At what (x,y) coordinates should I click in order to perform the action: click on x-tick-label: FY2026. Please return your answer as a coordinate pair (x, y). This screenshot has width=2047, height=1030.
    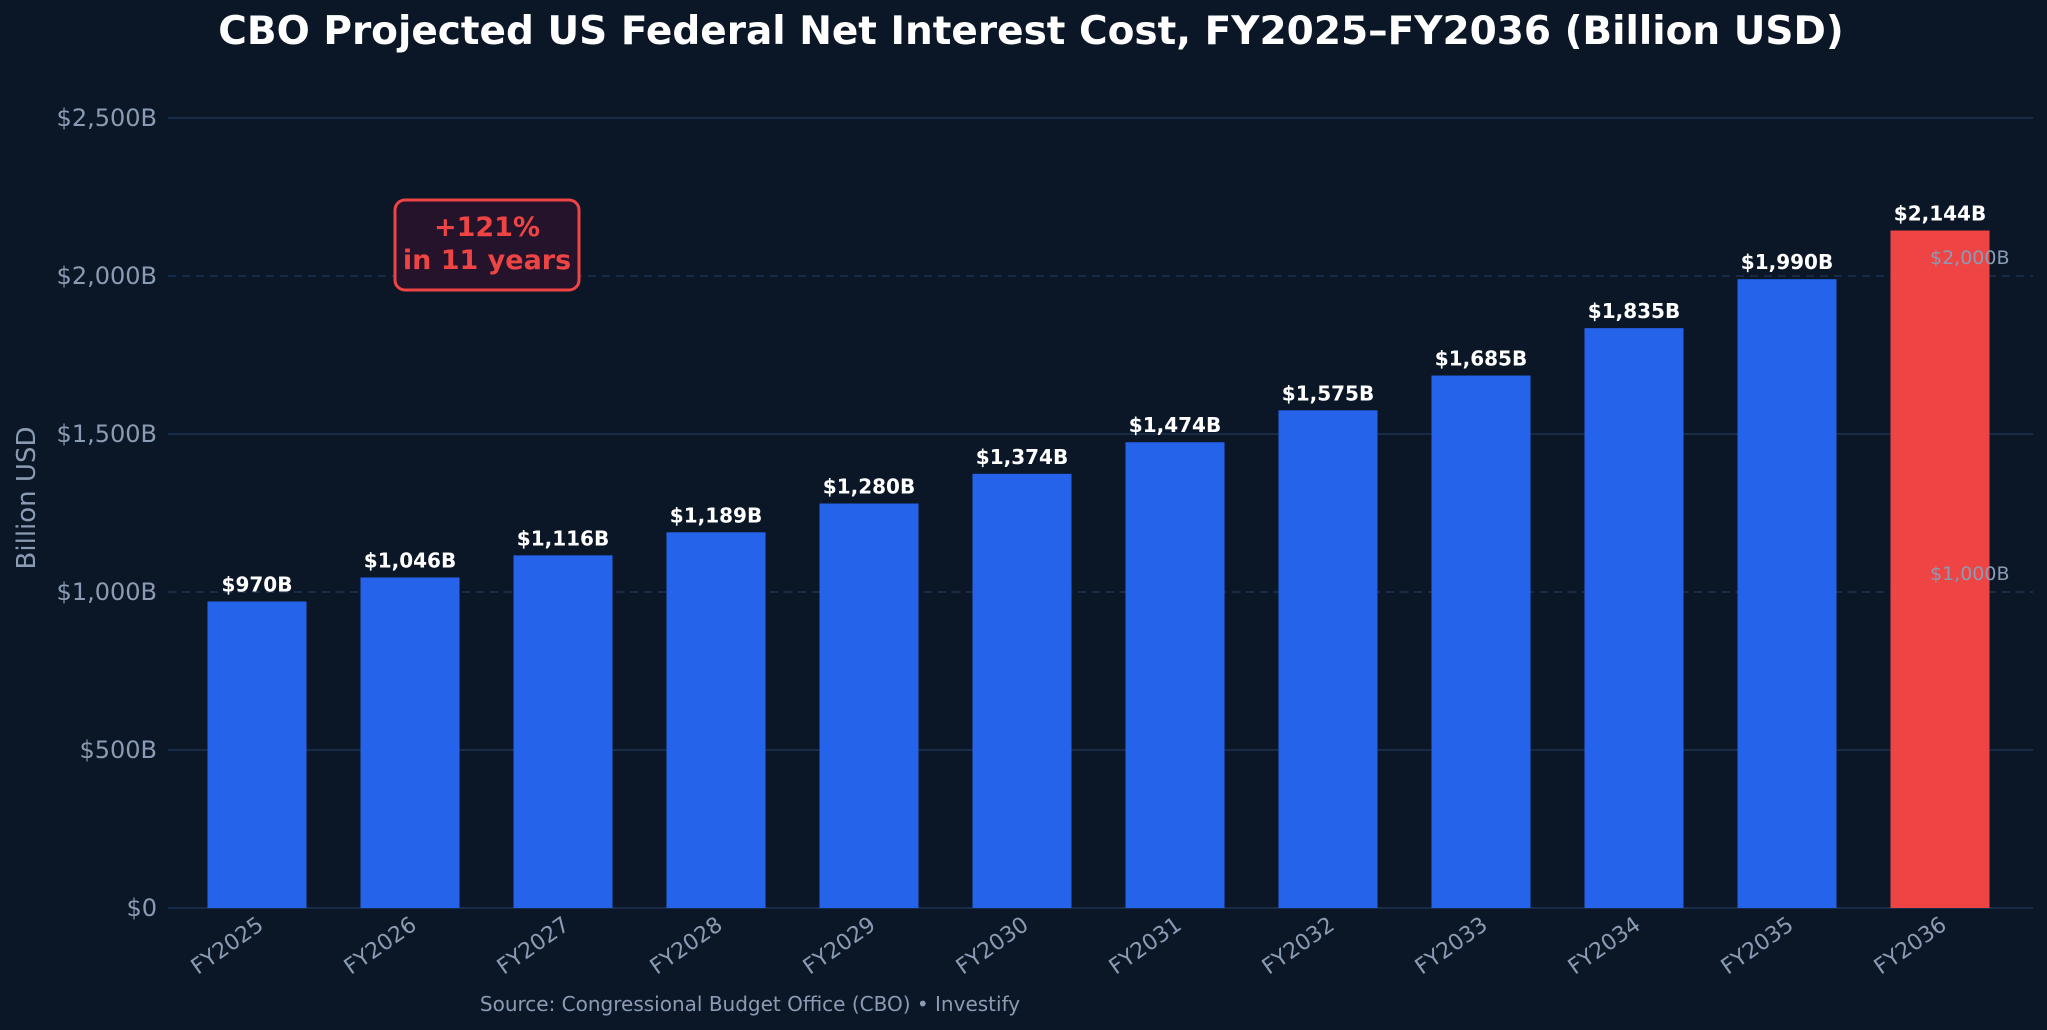
    Looking at the image, I should click on (381, 946).